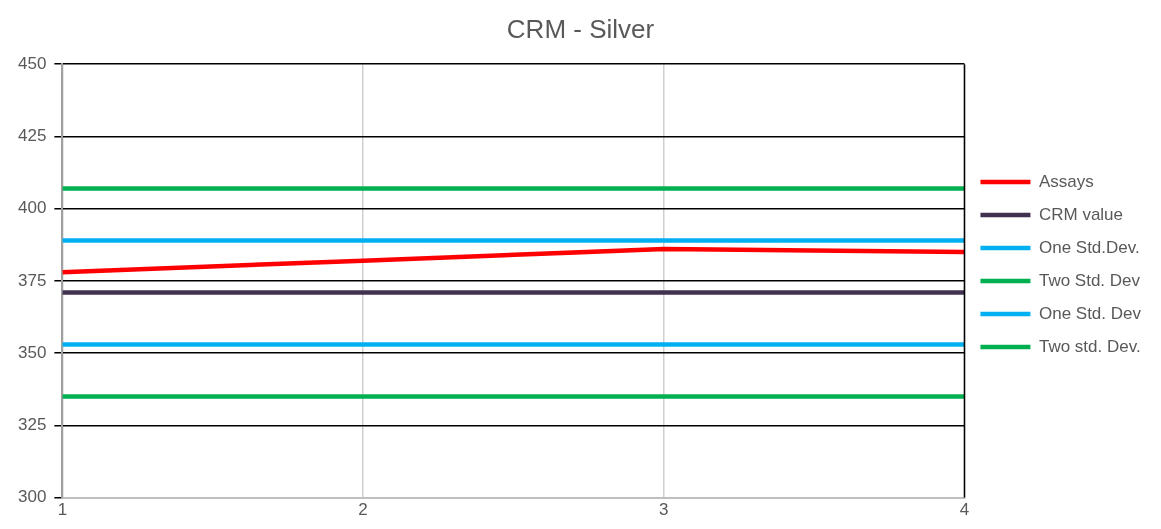 This screenshot has width=1161, height=529. I want to click on legend-label: One Std.Dev., so click(1089, 247).